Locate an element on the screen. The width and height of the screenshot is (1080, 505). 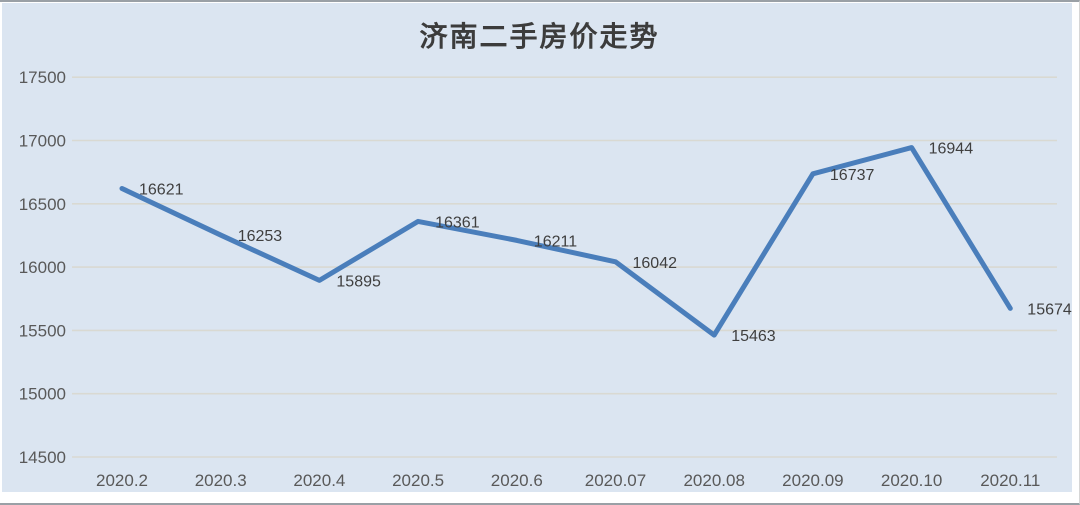
y-axis-tick-label: 16500 is located at coordinates (42, 204).